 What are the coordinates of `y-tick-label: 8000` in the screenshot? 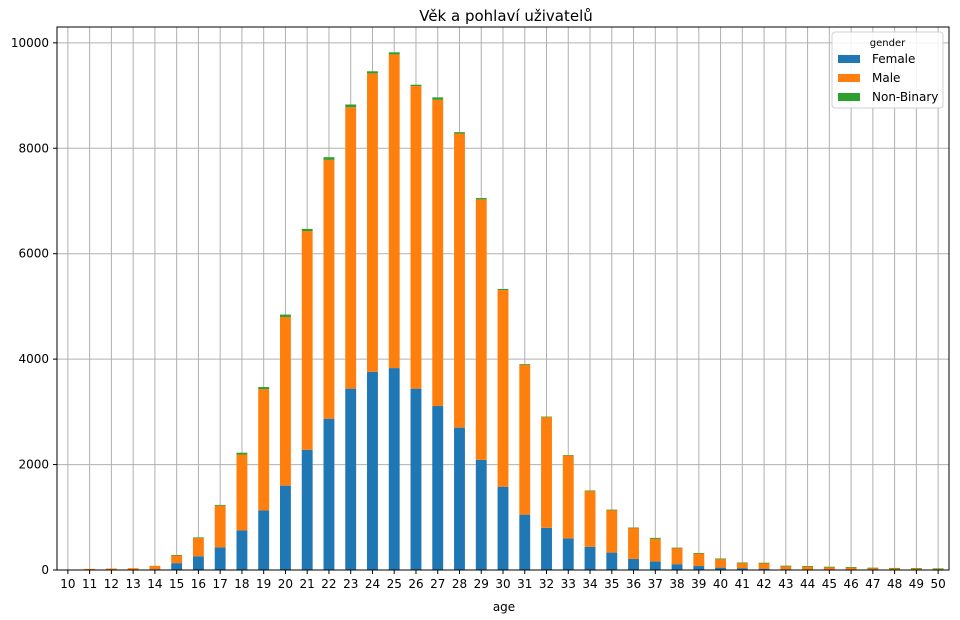 It's located at (33, 148).